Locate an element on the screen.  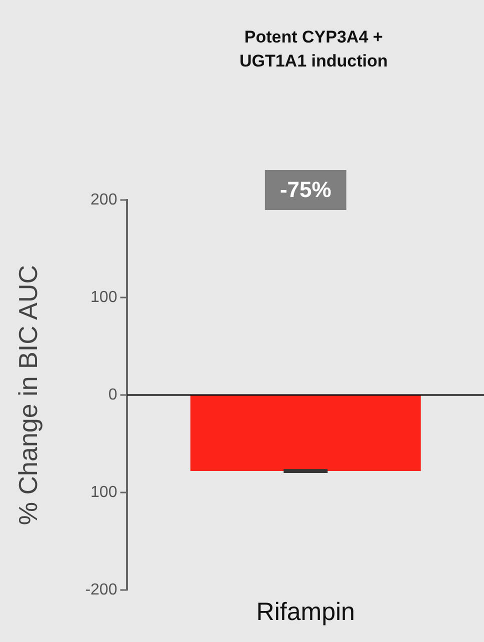
x-tick-label: Rifampin is located at coordinates (305, 612).